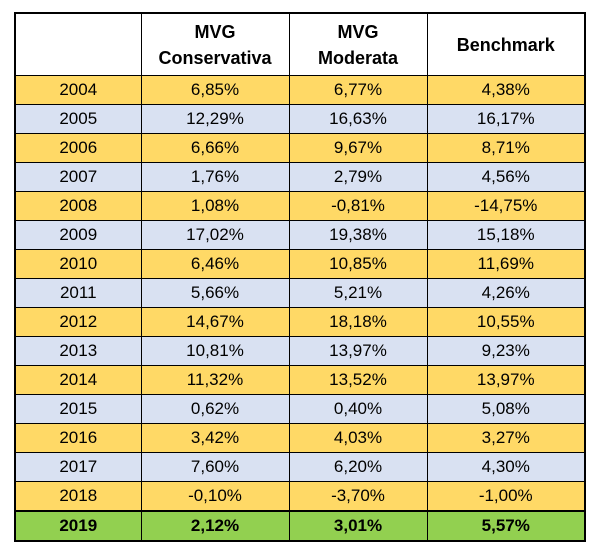  I want to click on cell-year: 2007, so click(78, 177).